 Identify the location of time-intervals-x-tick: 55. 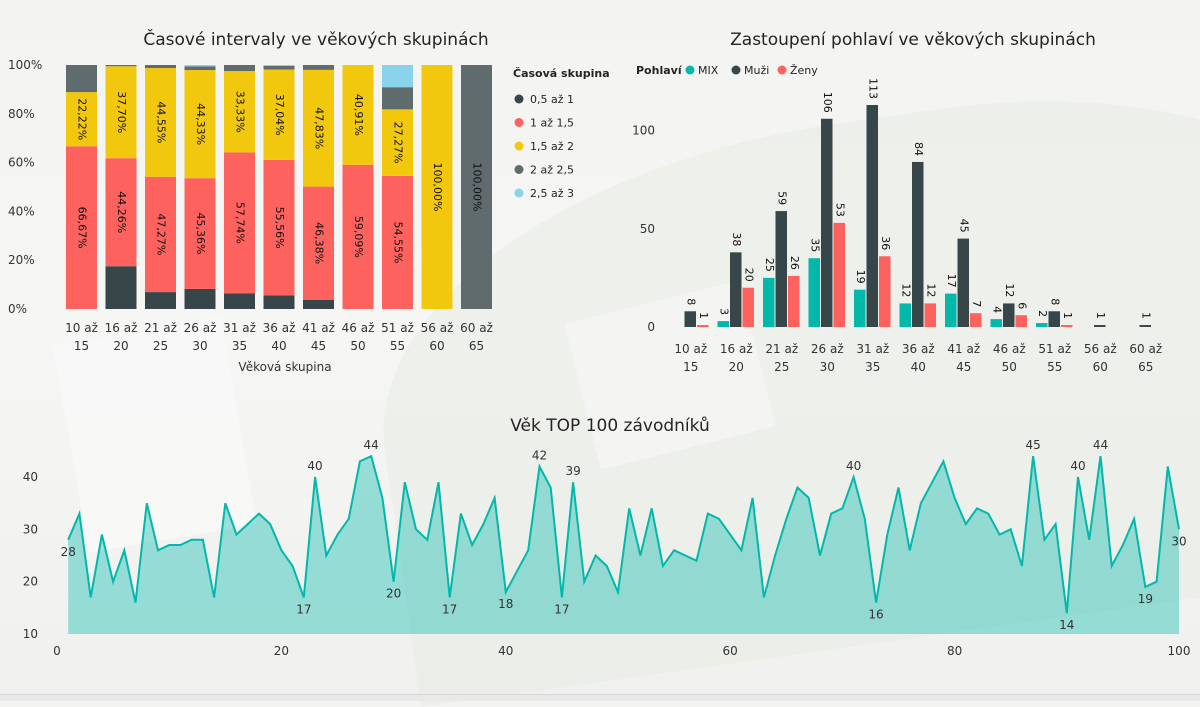
(397, 346).